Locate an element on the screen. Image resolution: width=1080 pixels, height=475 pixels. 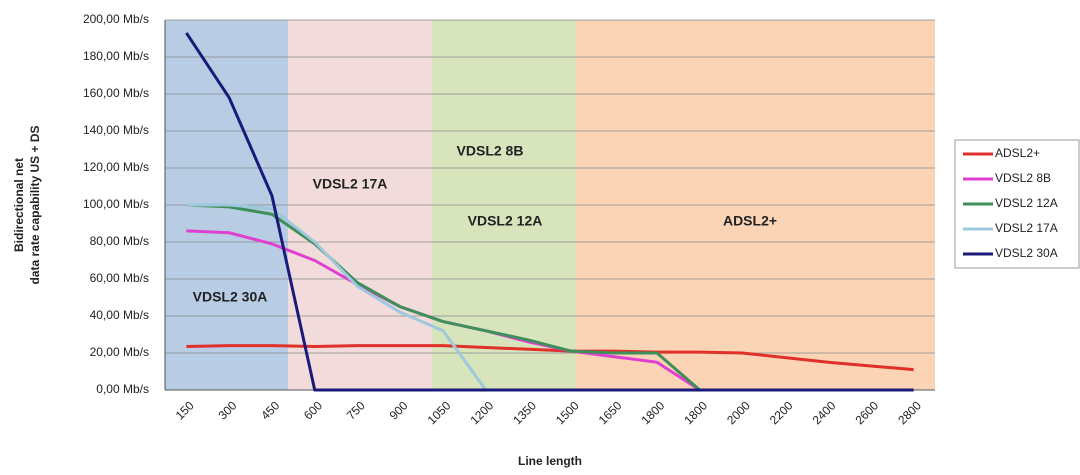
x-tick-label: 1500 is located at coordinates (567, 412).